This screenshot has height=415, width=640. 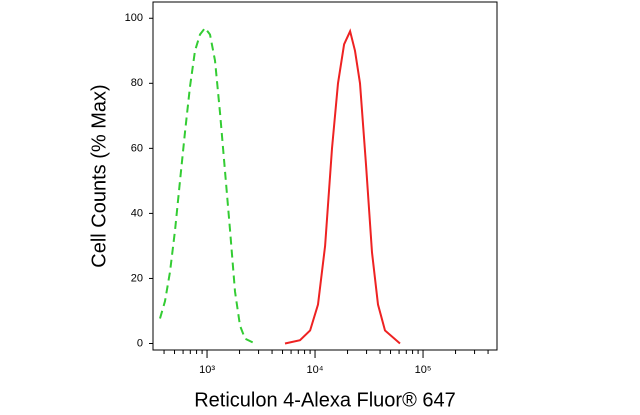 I want to click on y-axis-label: Cell Counts (% Max), so click(x=99, y=175).